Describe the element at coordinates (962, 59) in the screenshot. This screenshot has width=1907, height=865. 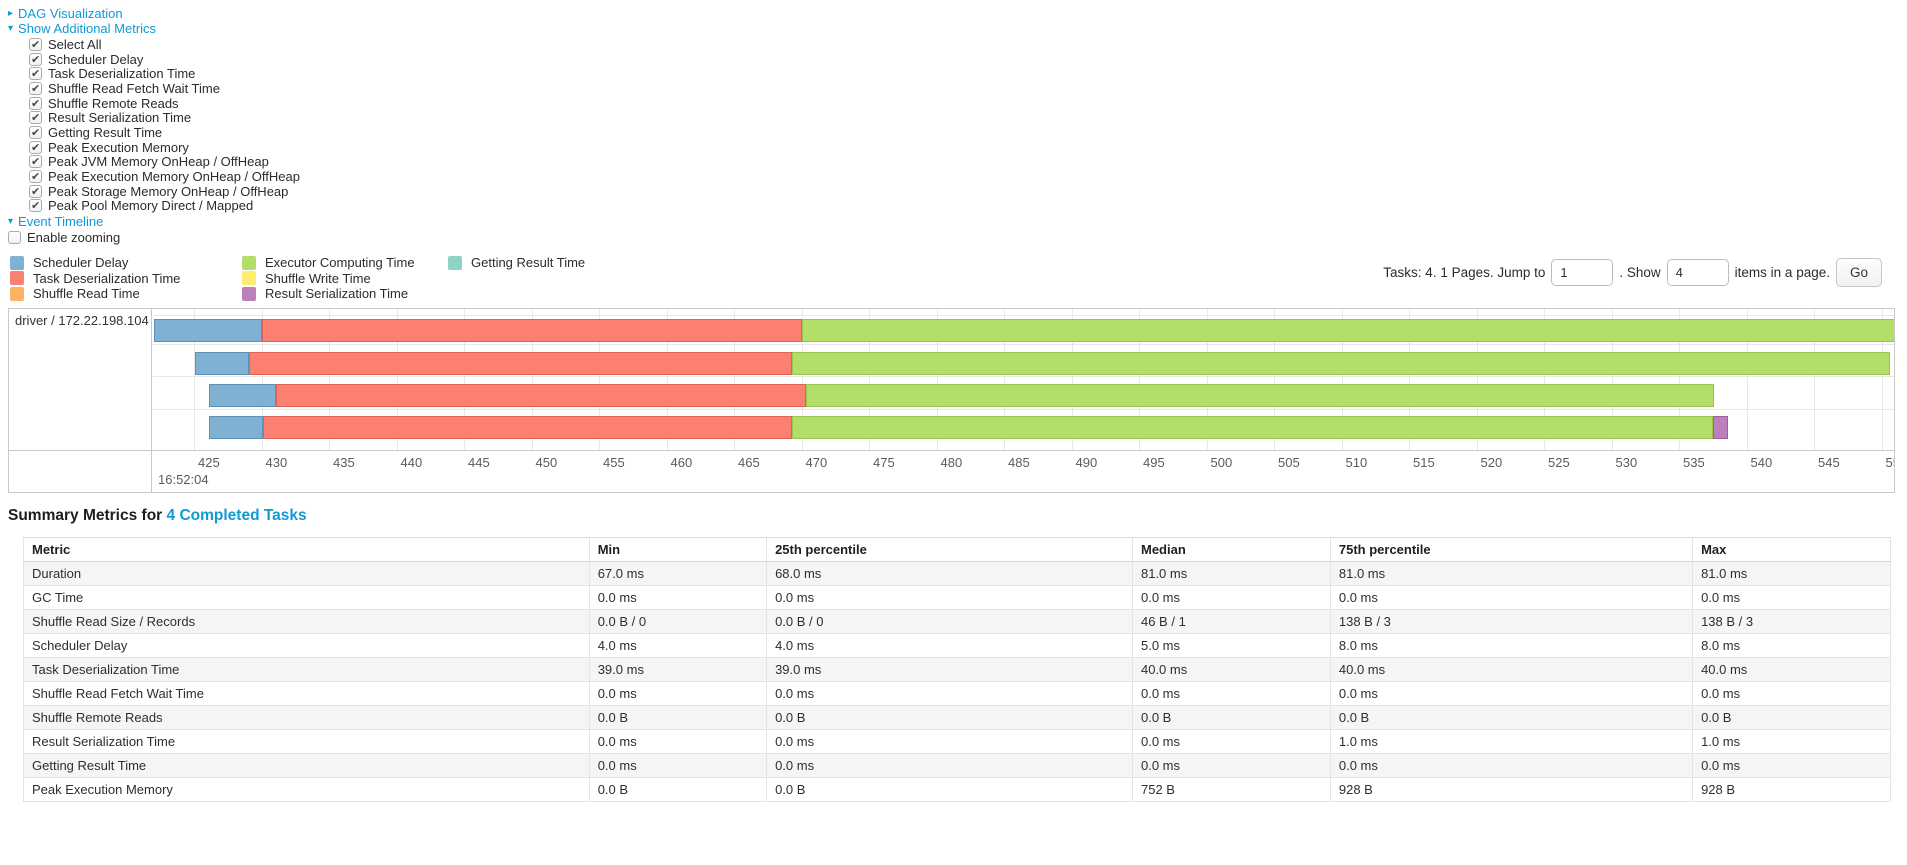
I see `metric-checkbox-row: Scheduler Delay` at that location.